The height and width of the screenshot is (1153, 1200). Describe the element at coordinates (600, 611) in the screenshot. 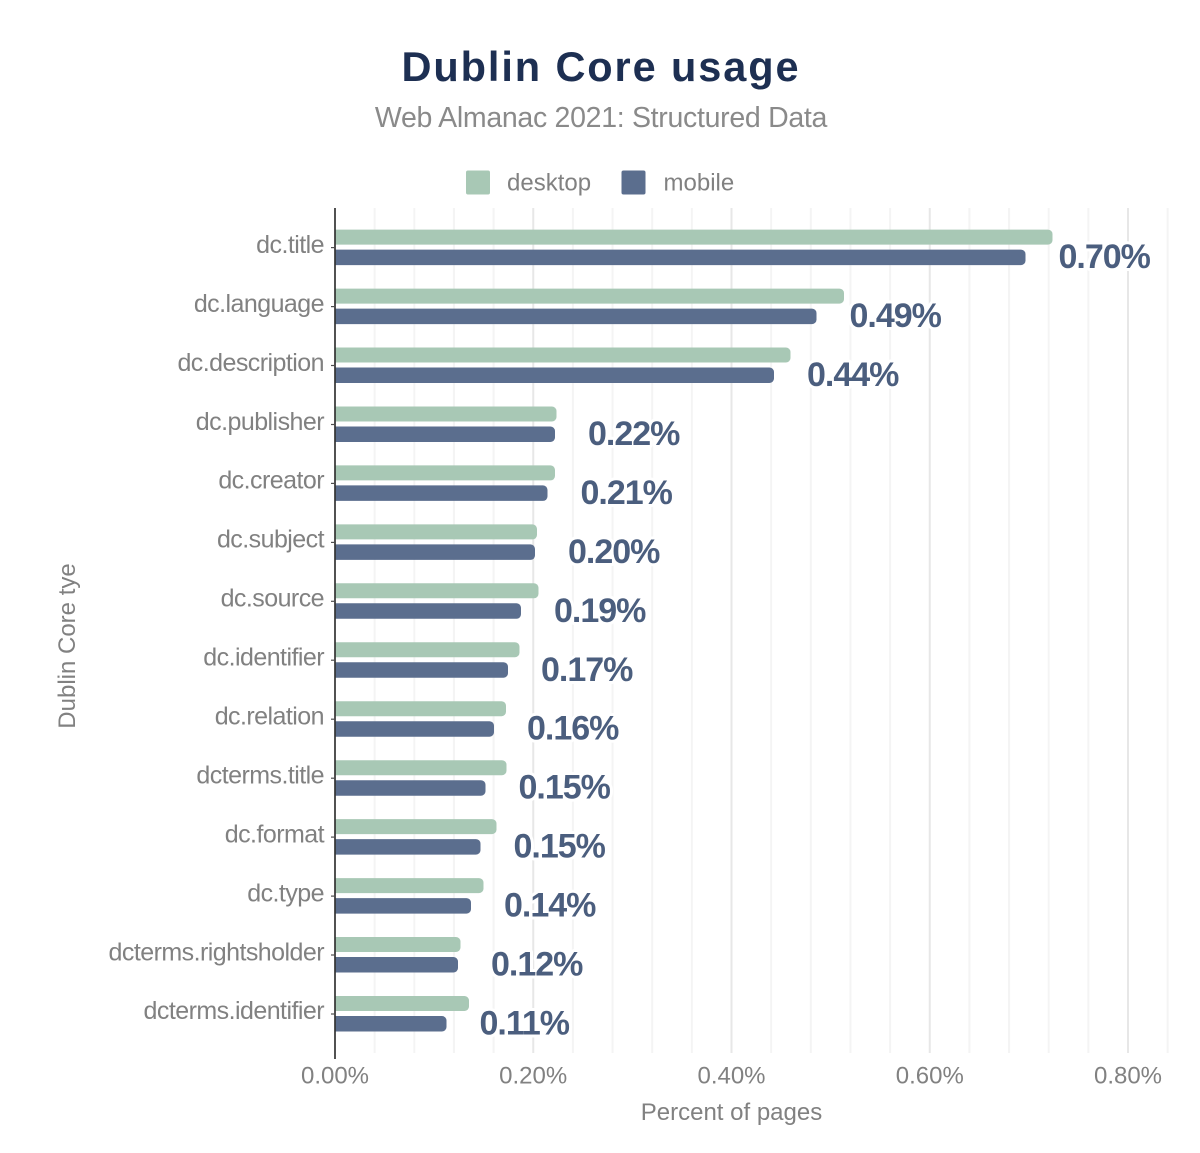

I see `svg-text: 0.19%` at that location.